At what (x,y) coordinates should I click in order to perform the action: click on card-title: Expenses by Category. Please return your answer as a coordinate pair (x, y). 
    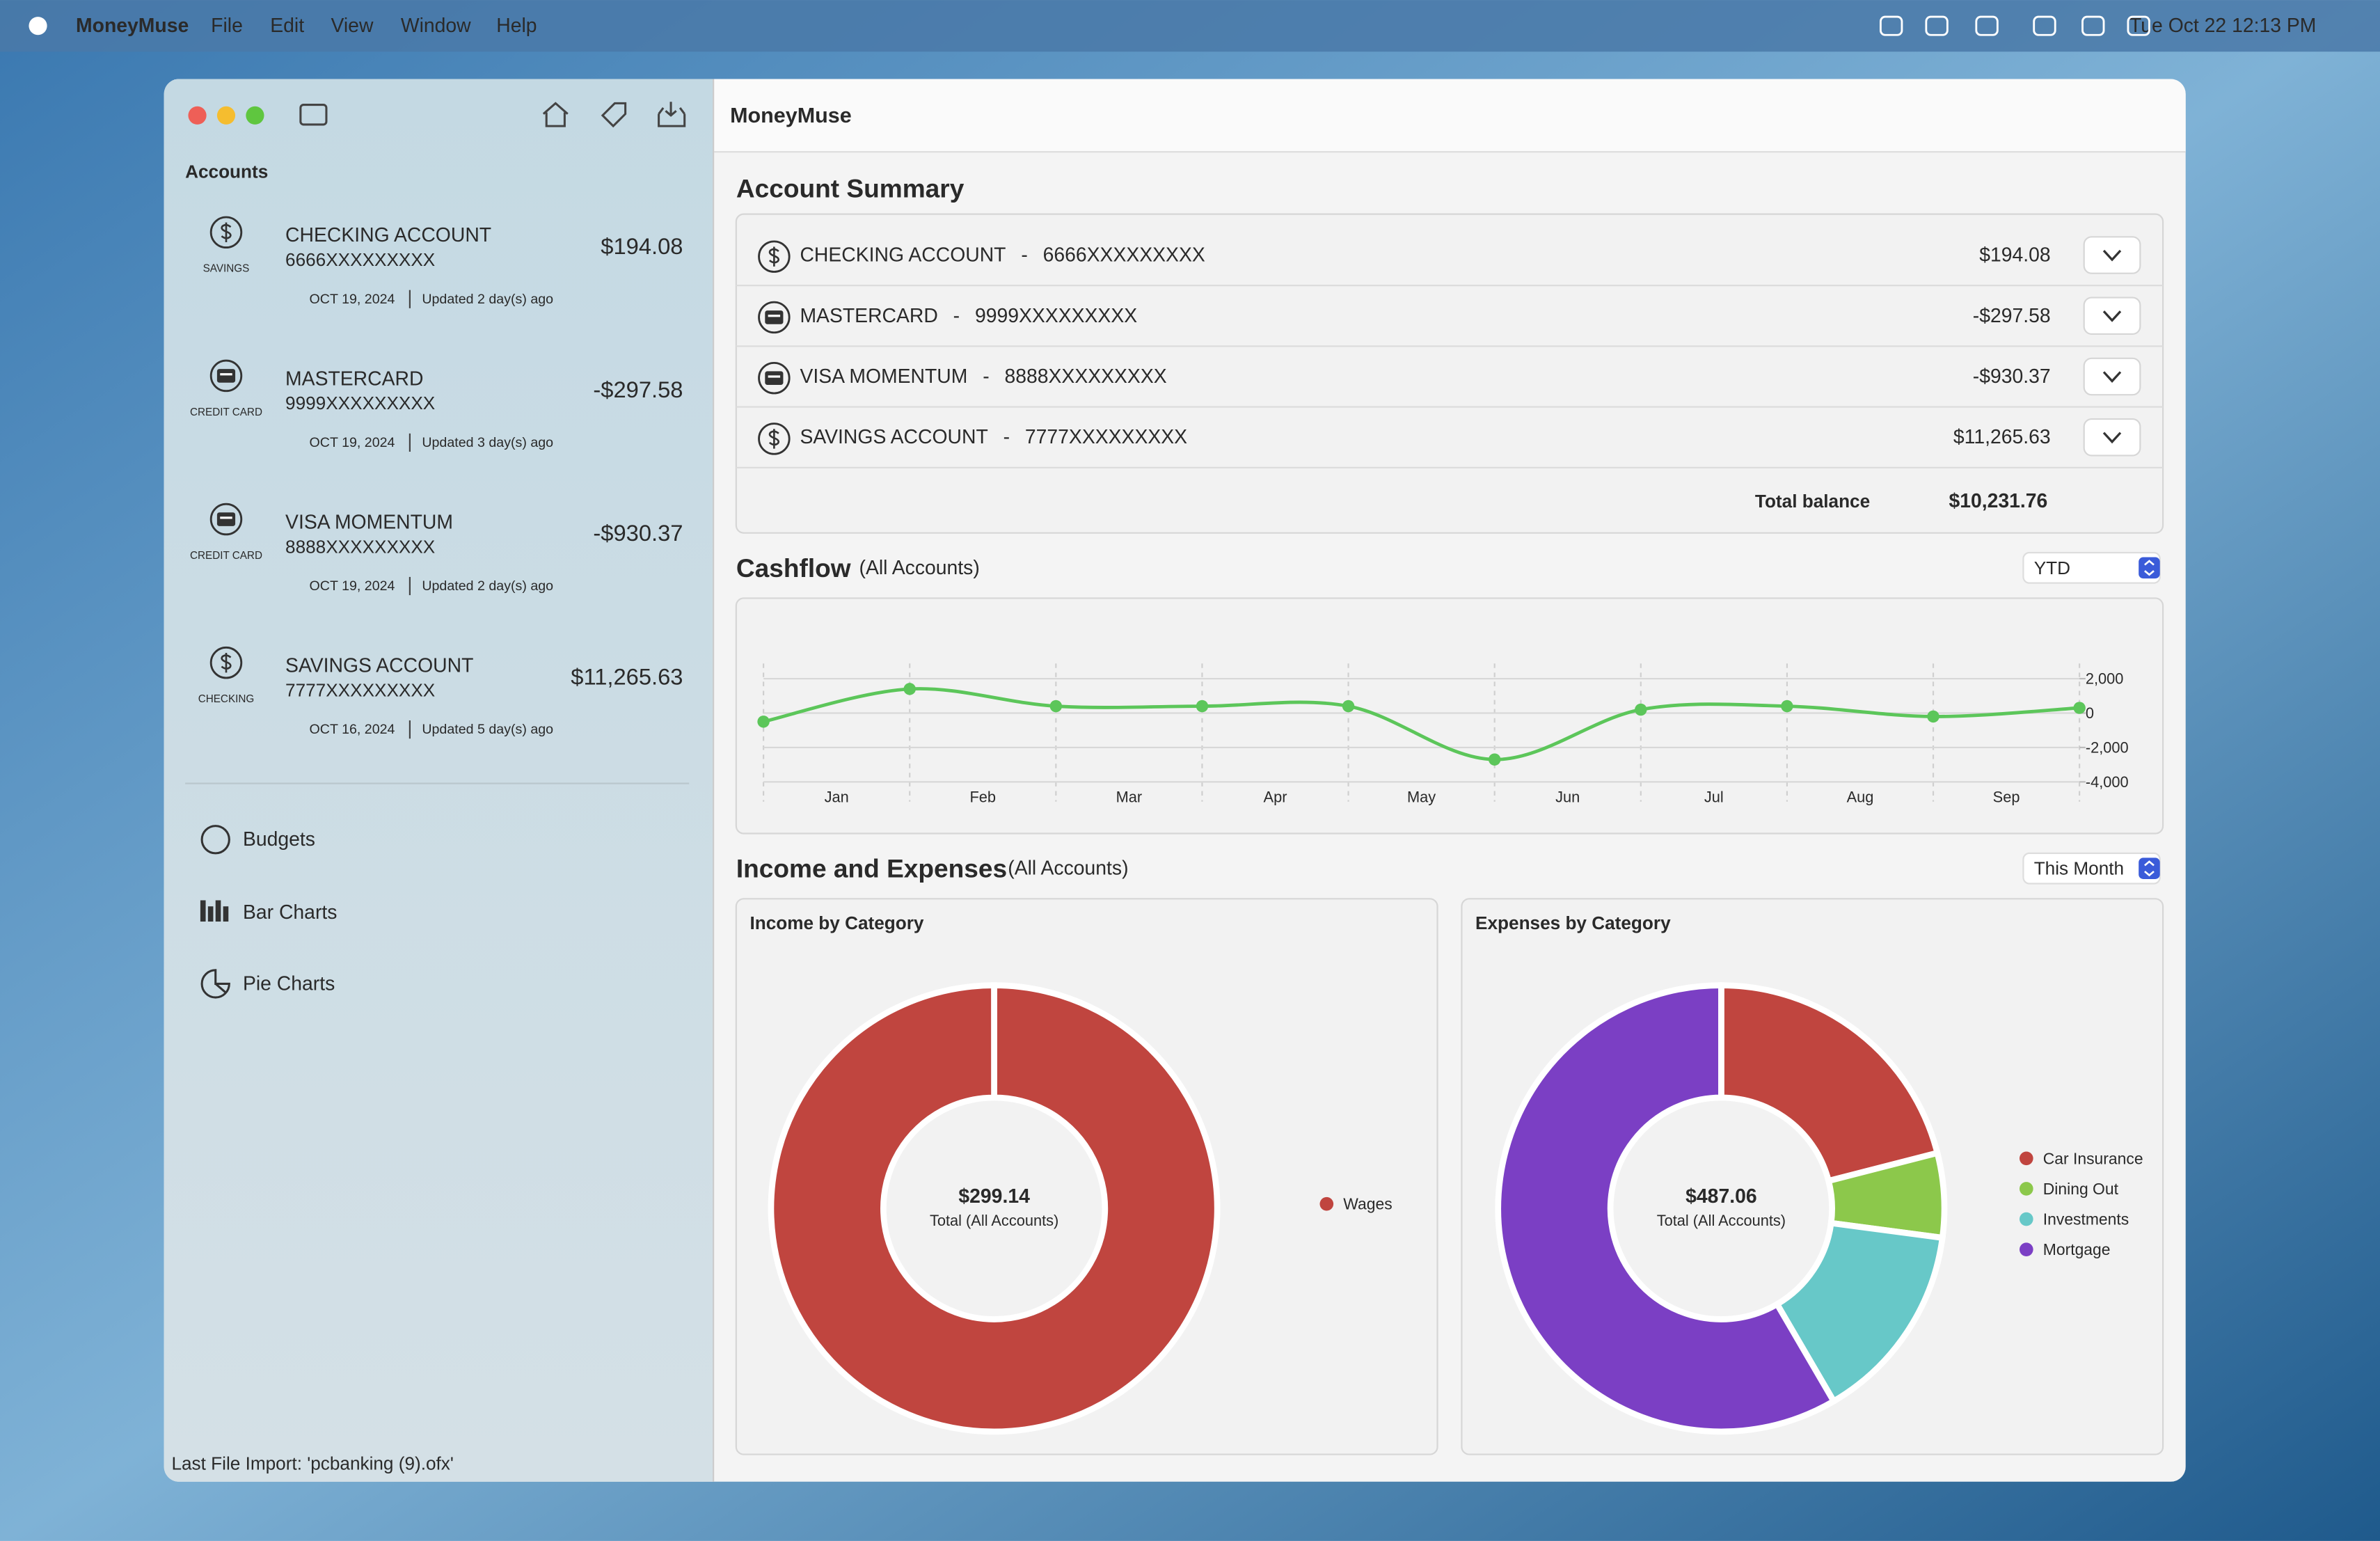
    Looking at the image, I should click on (1573, 922).